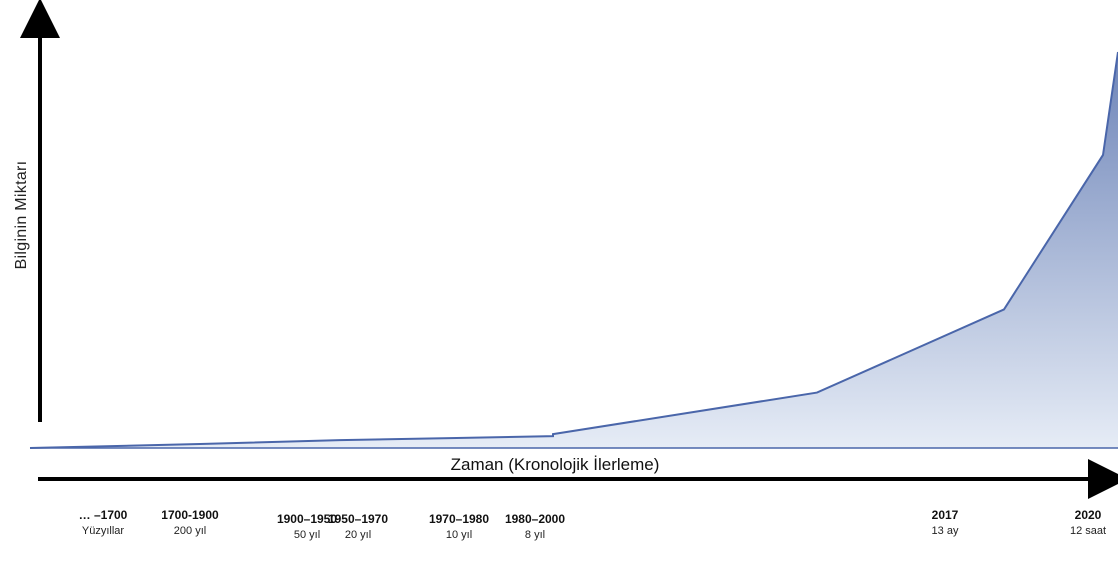 The height and width of the screenshot is (563, 1118). Describe the element at coordinates (535, 535) in the screenshot. I see `period-duration: 8 yıl` at that location.